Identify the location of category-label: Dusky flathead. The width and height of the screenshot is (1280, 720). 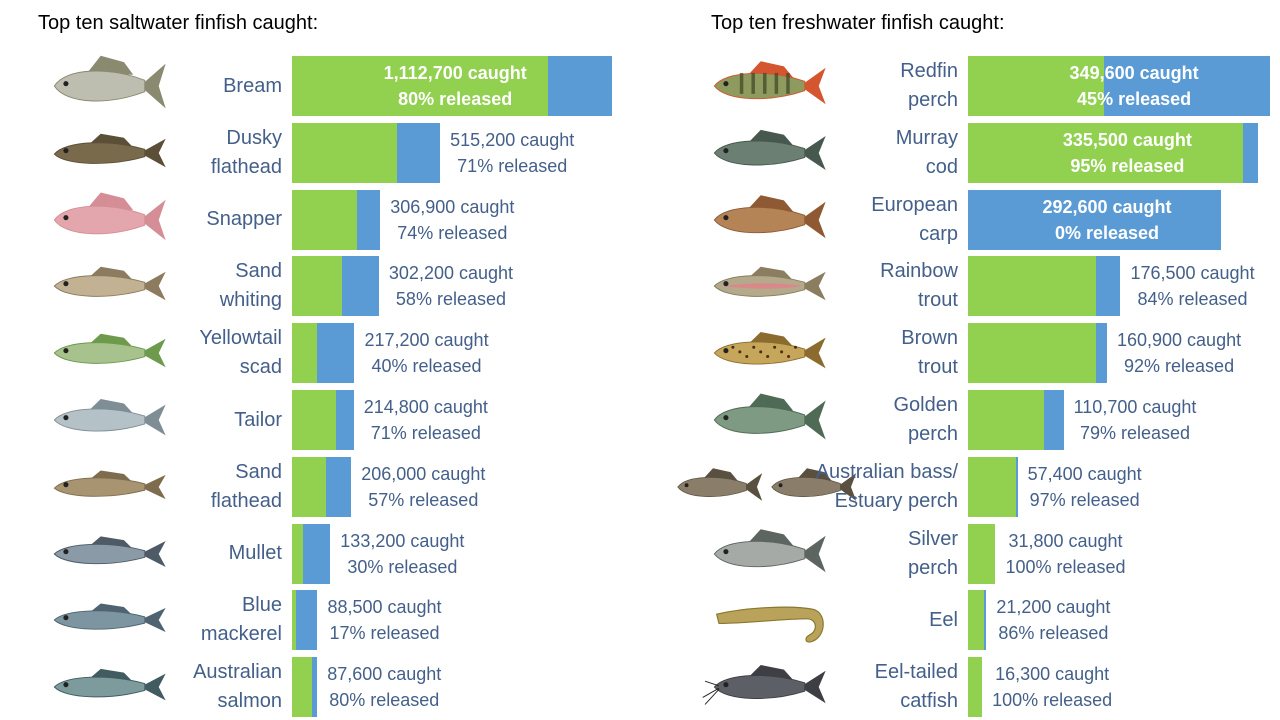
(246, 153).